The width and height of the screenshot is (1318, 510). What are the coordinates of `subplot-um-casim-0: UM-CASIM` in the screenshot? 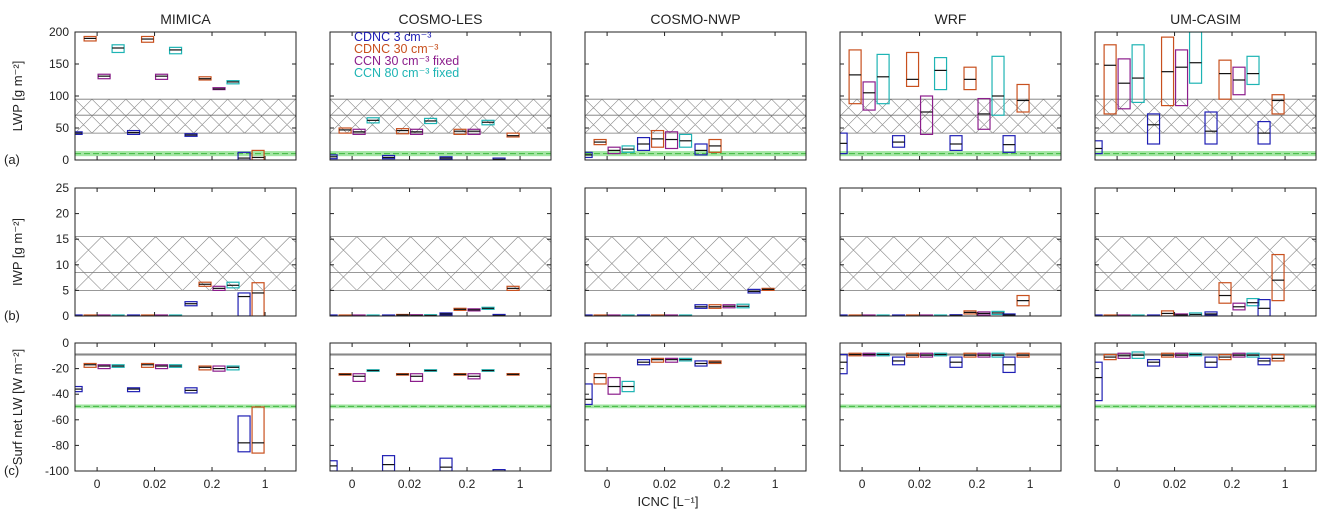 It's located at (1205, 86).